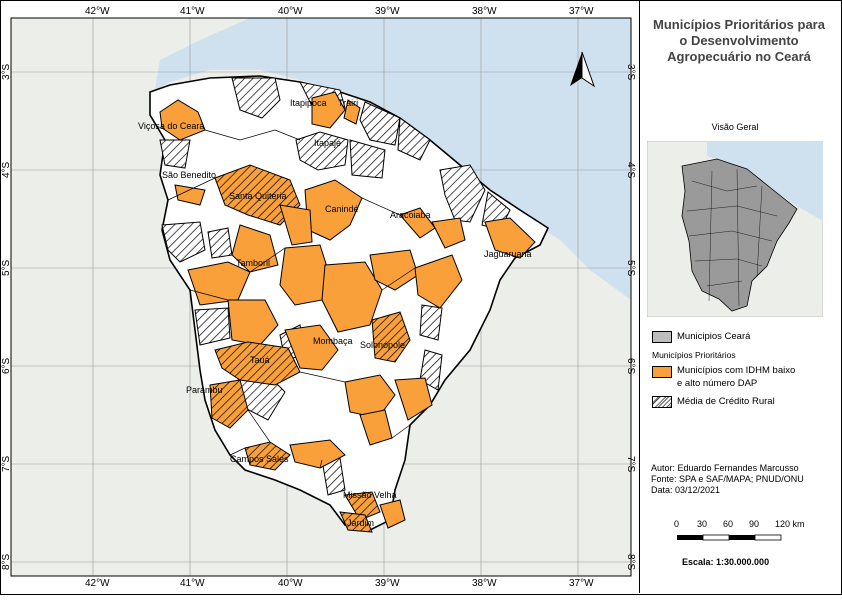 The image size is (842, 600). What do you see at coordinates (726, 401) in the screenshot?
I see `legend-label-hatch: Média de Crédito Rural` at bounding box center [726, 401].